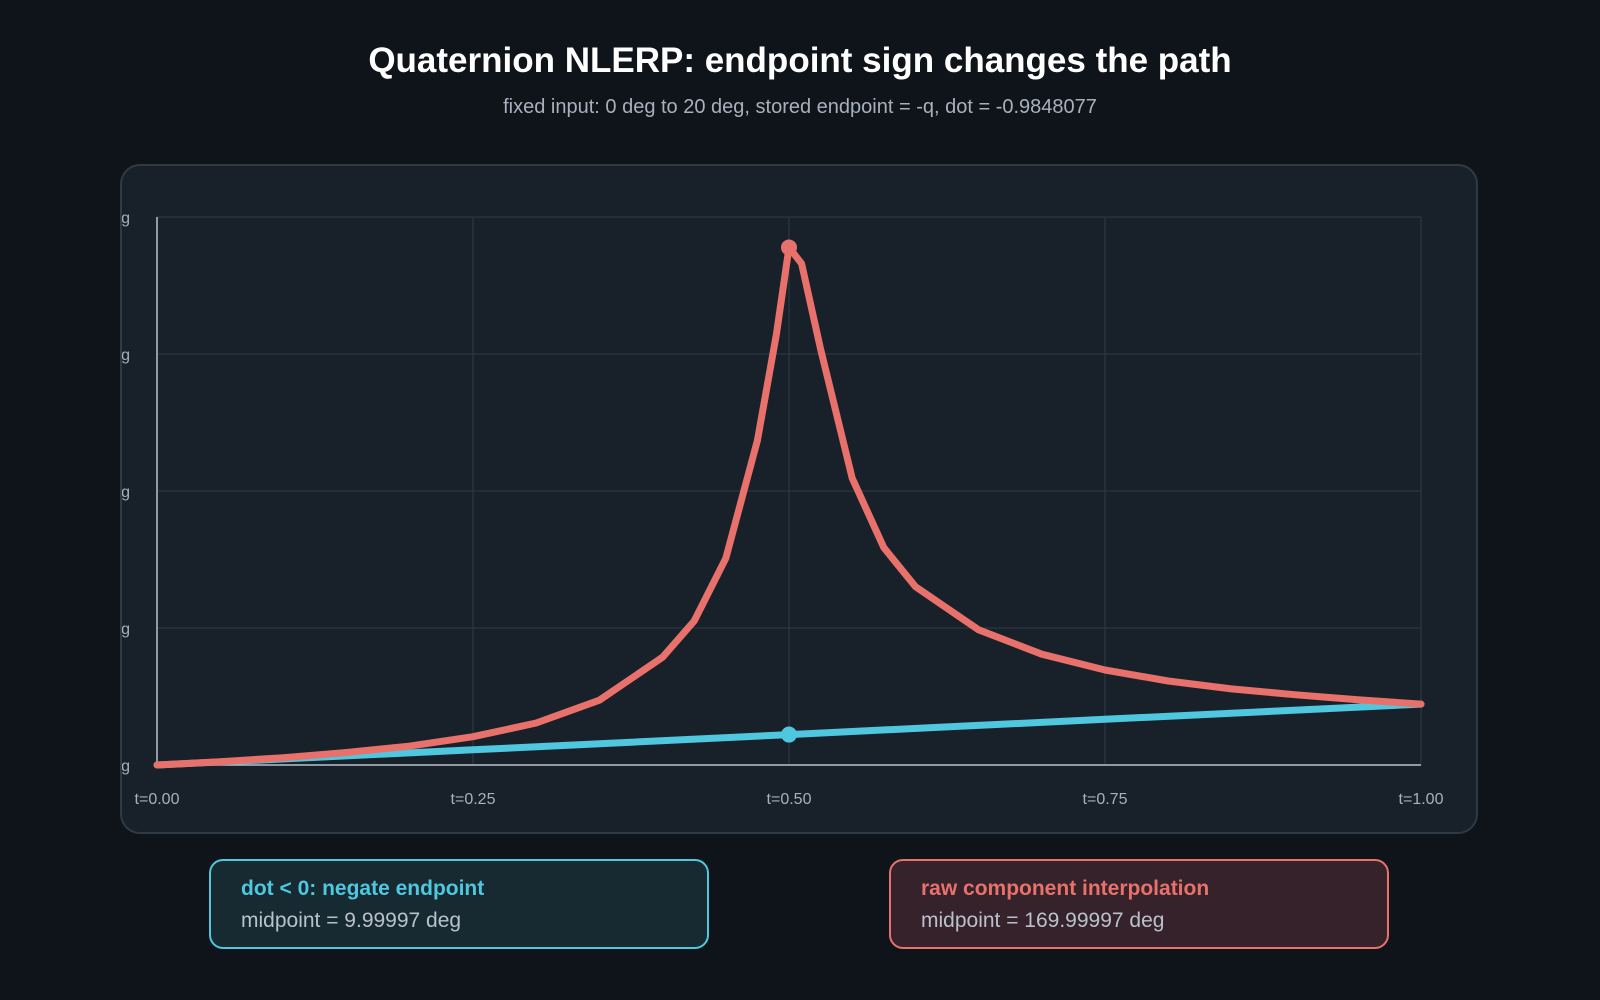 This screenshot has width=1600, height=1000. Describe the element at coordinates (1421, 799) in the screenshot. I see `x-tick-label: t=1.00` at that location.